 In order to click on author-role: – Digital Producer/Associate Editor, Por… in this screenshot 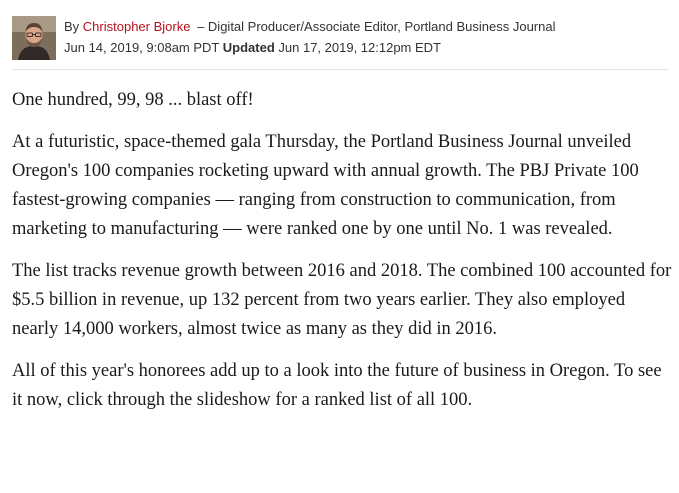, I will do `click(376, 26)`.